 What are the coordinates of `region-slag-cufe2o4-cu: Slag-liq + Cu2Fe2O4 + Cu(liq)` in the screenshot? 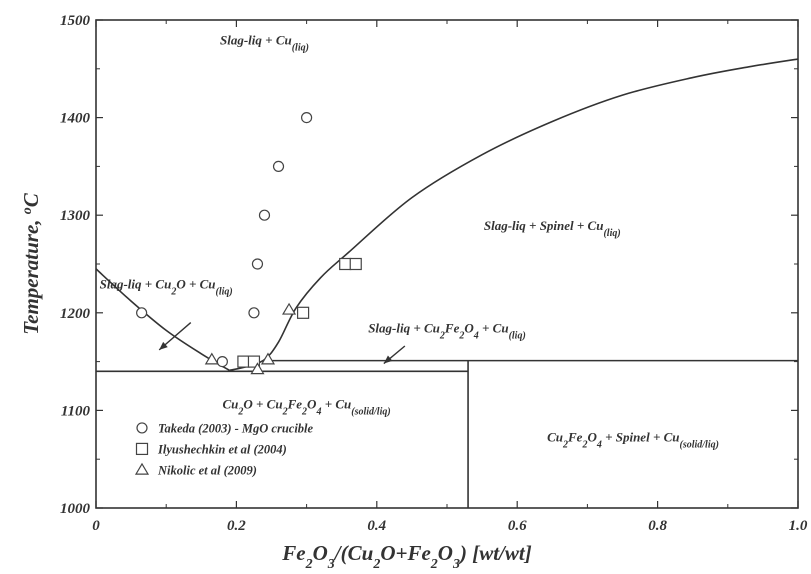 It's located at (447, 330).